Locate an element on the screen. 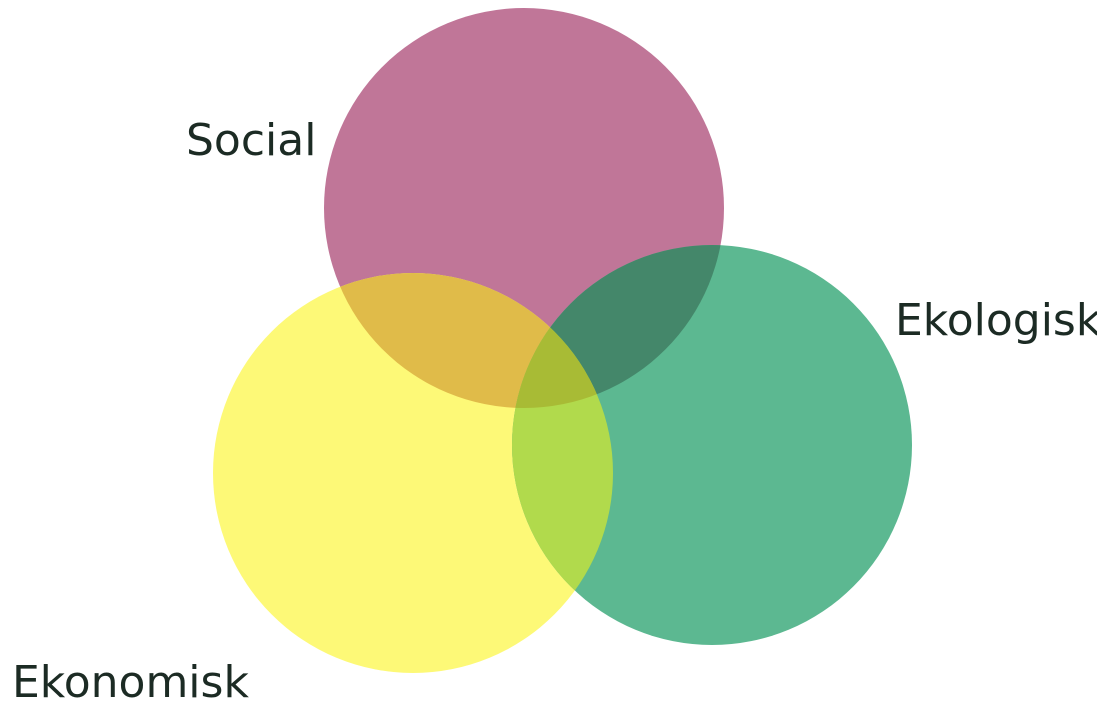  label-ekologisk: Ekologisk is located at coordinates (996, 320).